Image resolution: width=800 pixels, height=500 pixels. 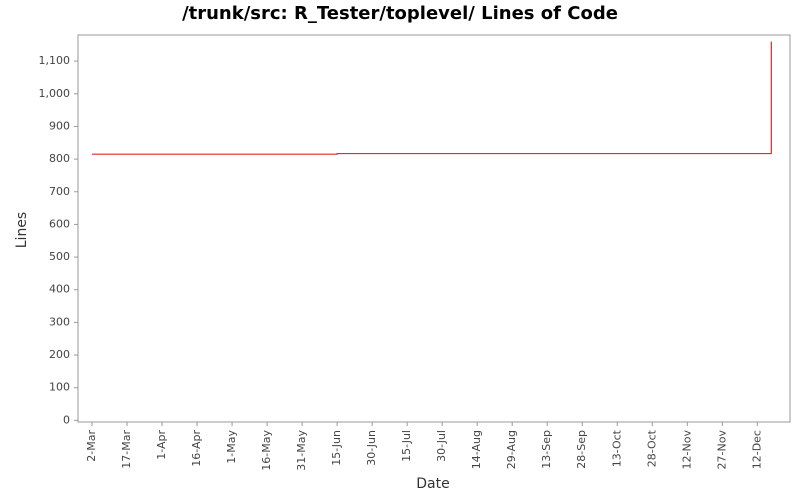 What do you see at coordinates (616, 448) in the screenshot?
I see `x-tick-label: 13-Oct` at bounding box center [616, 448].